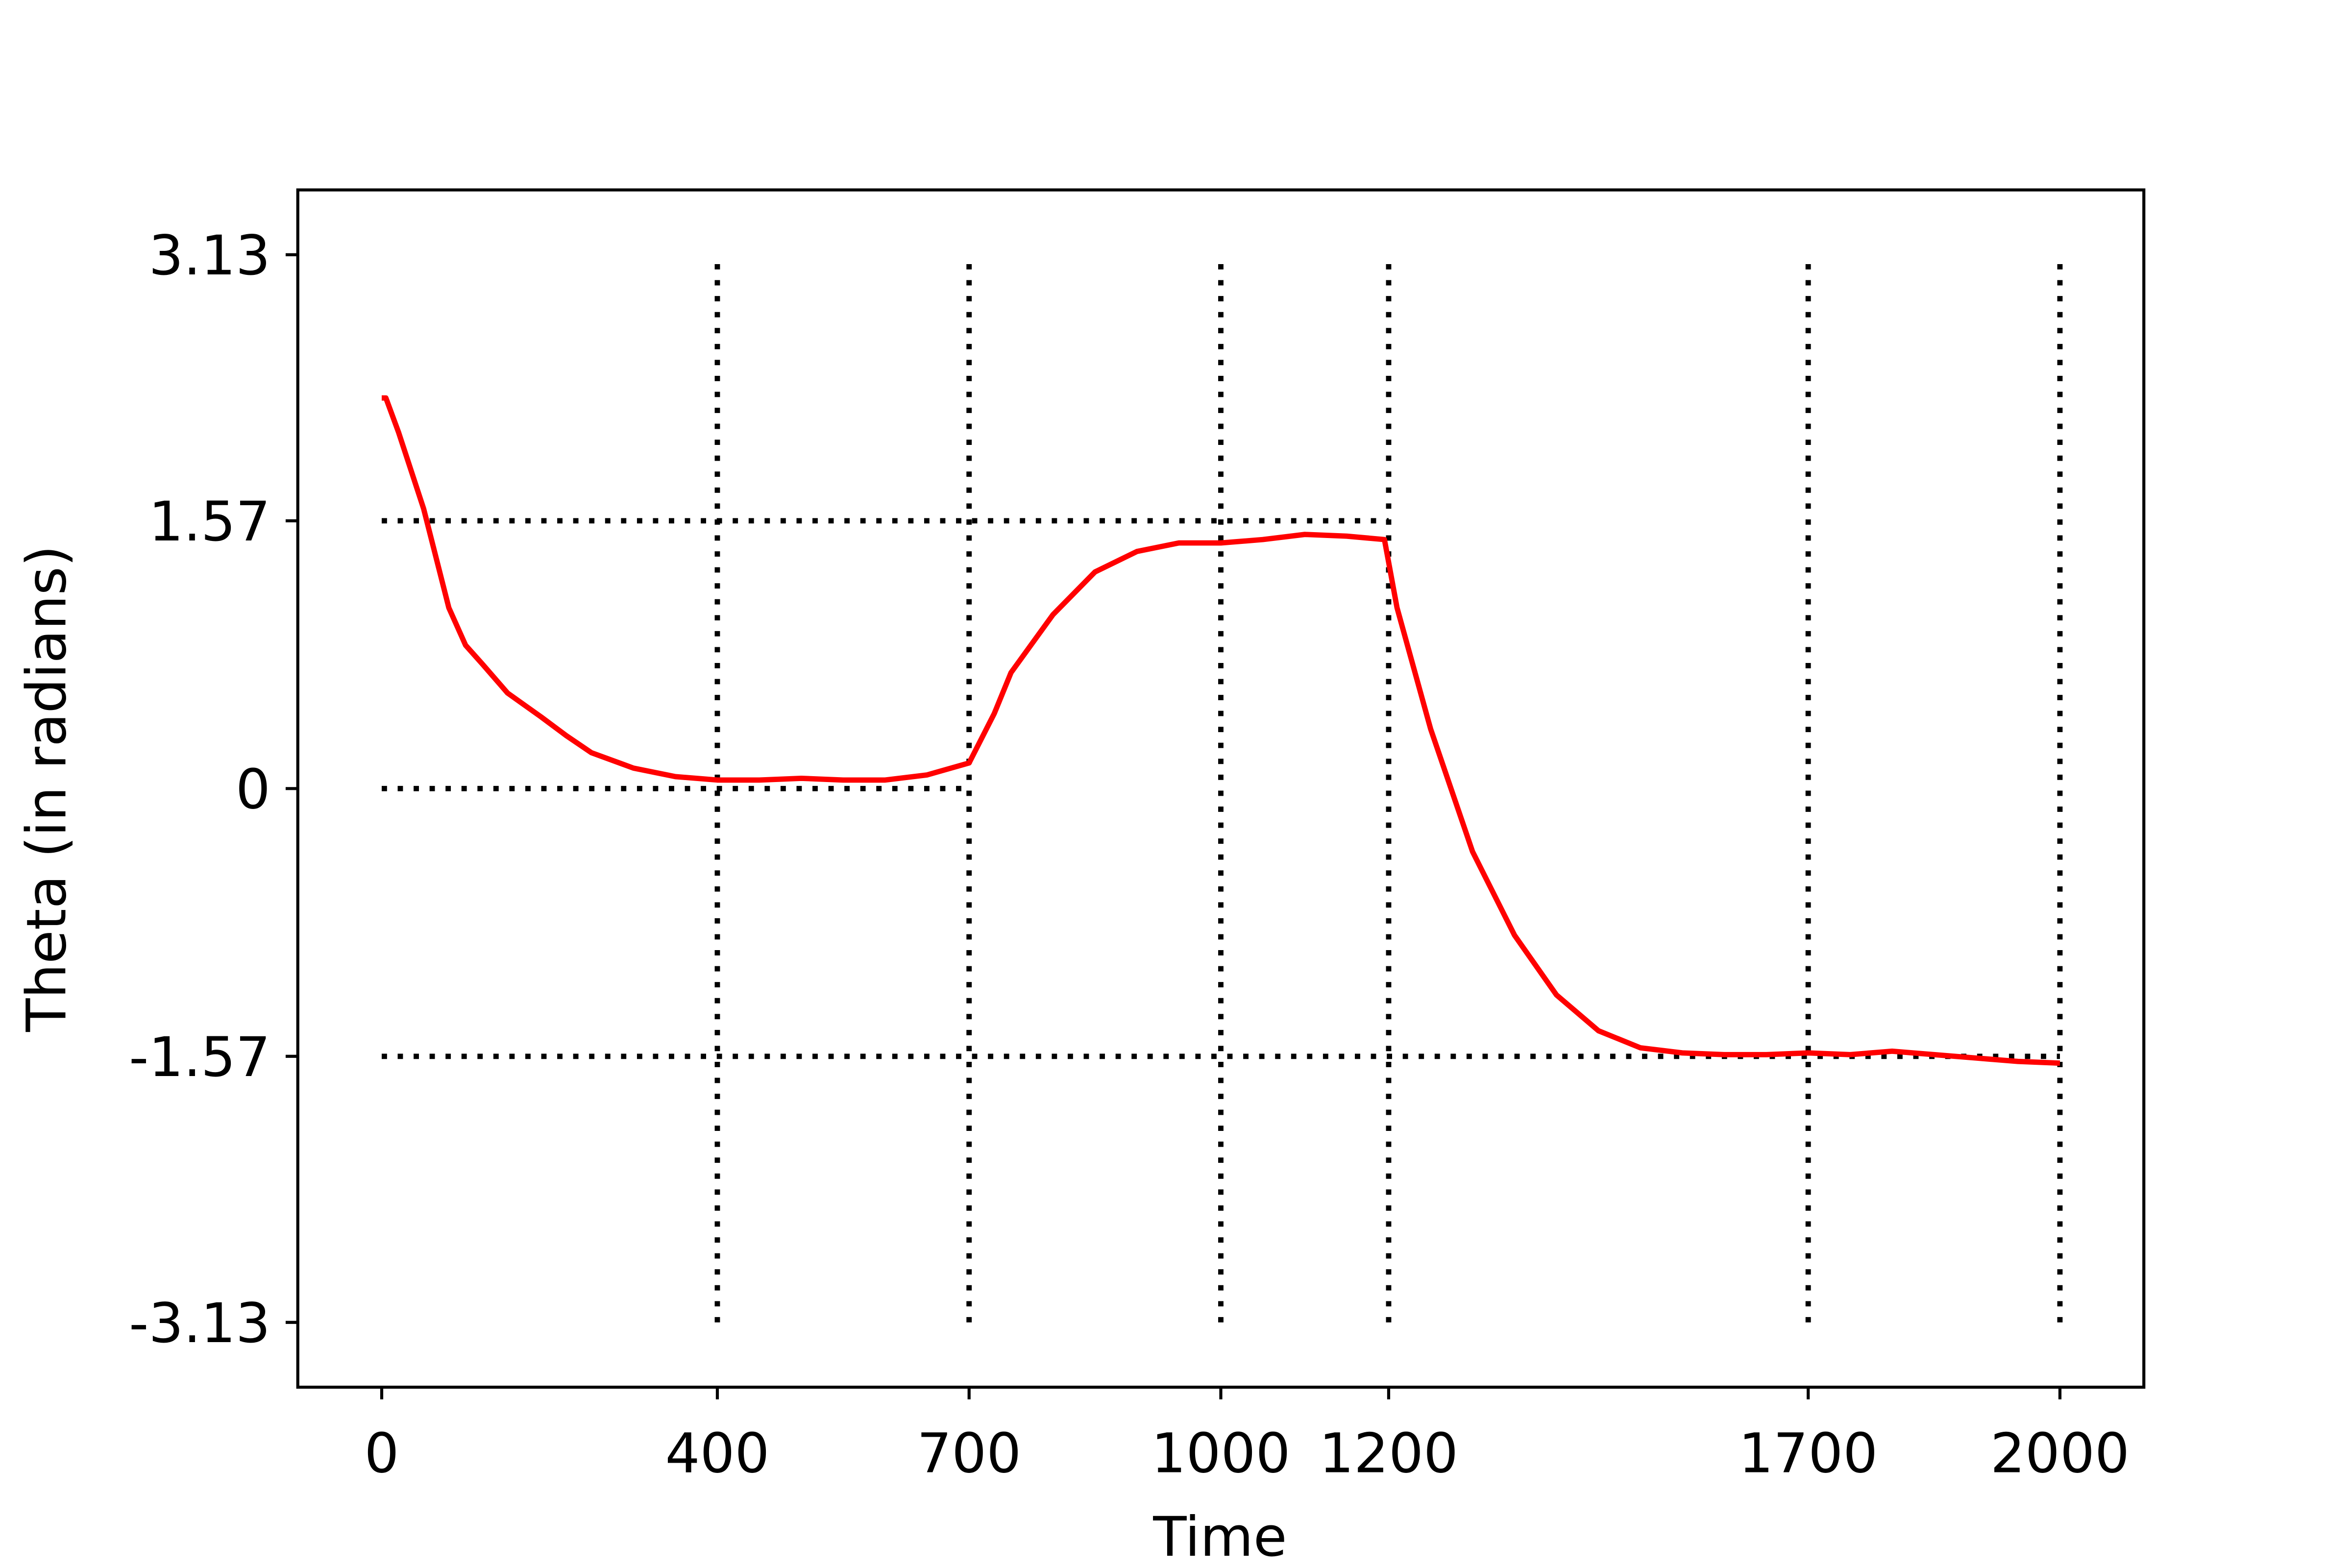 The height and width of the screenshot is (1568, 2352). What do you see at coordinates (199, 1323) in the screenshot?
I see `y-tick-label: -3.13` at bounding box center [199, 1323].